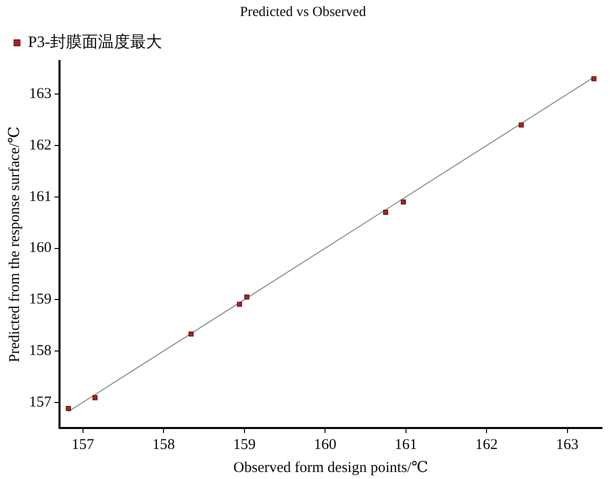 The width and height of the screenshot is (610, 479). I want to click on x-tick-label: 161, so click(406, 444).